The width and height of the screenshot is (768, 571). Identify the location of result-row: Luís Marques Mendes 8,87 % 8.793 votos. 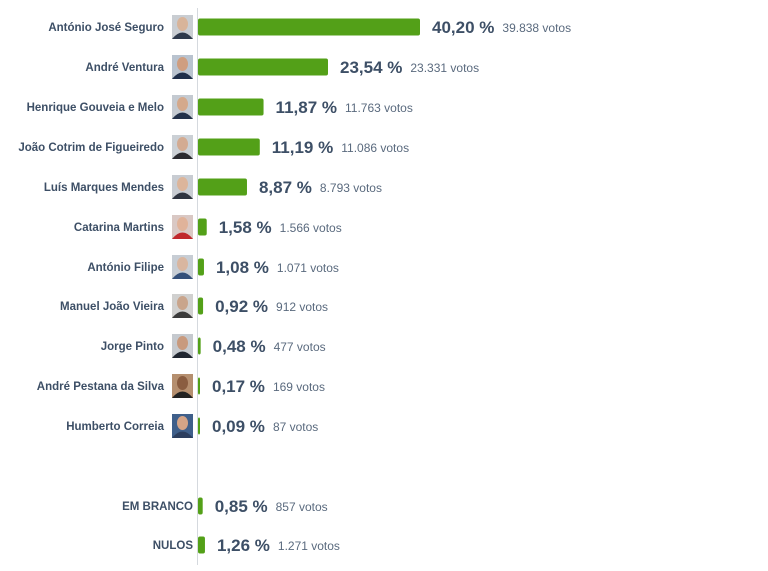
(213, 187).